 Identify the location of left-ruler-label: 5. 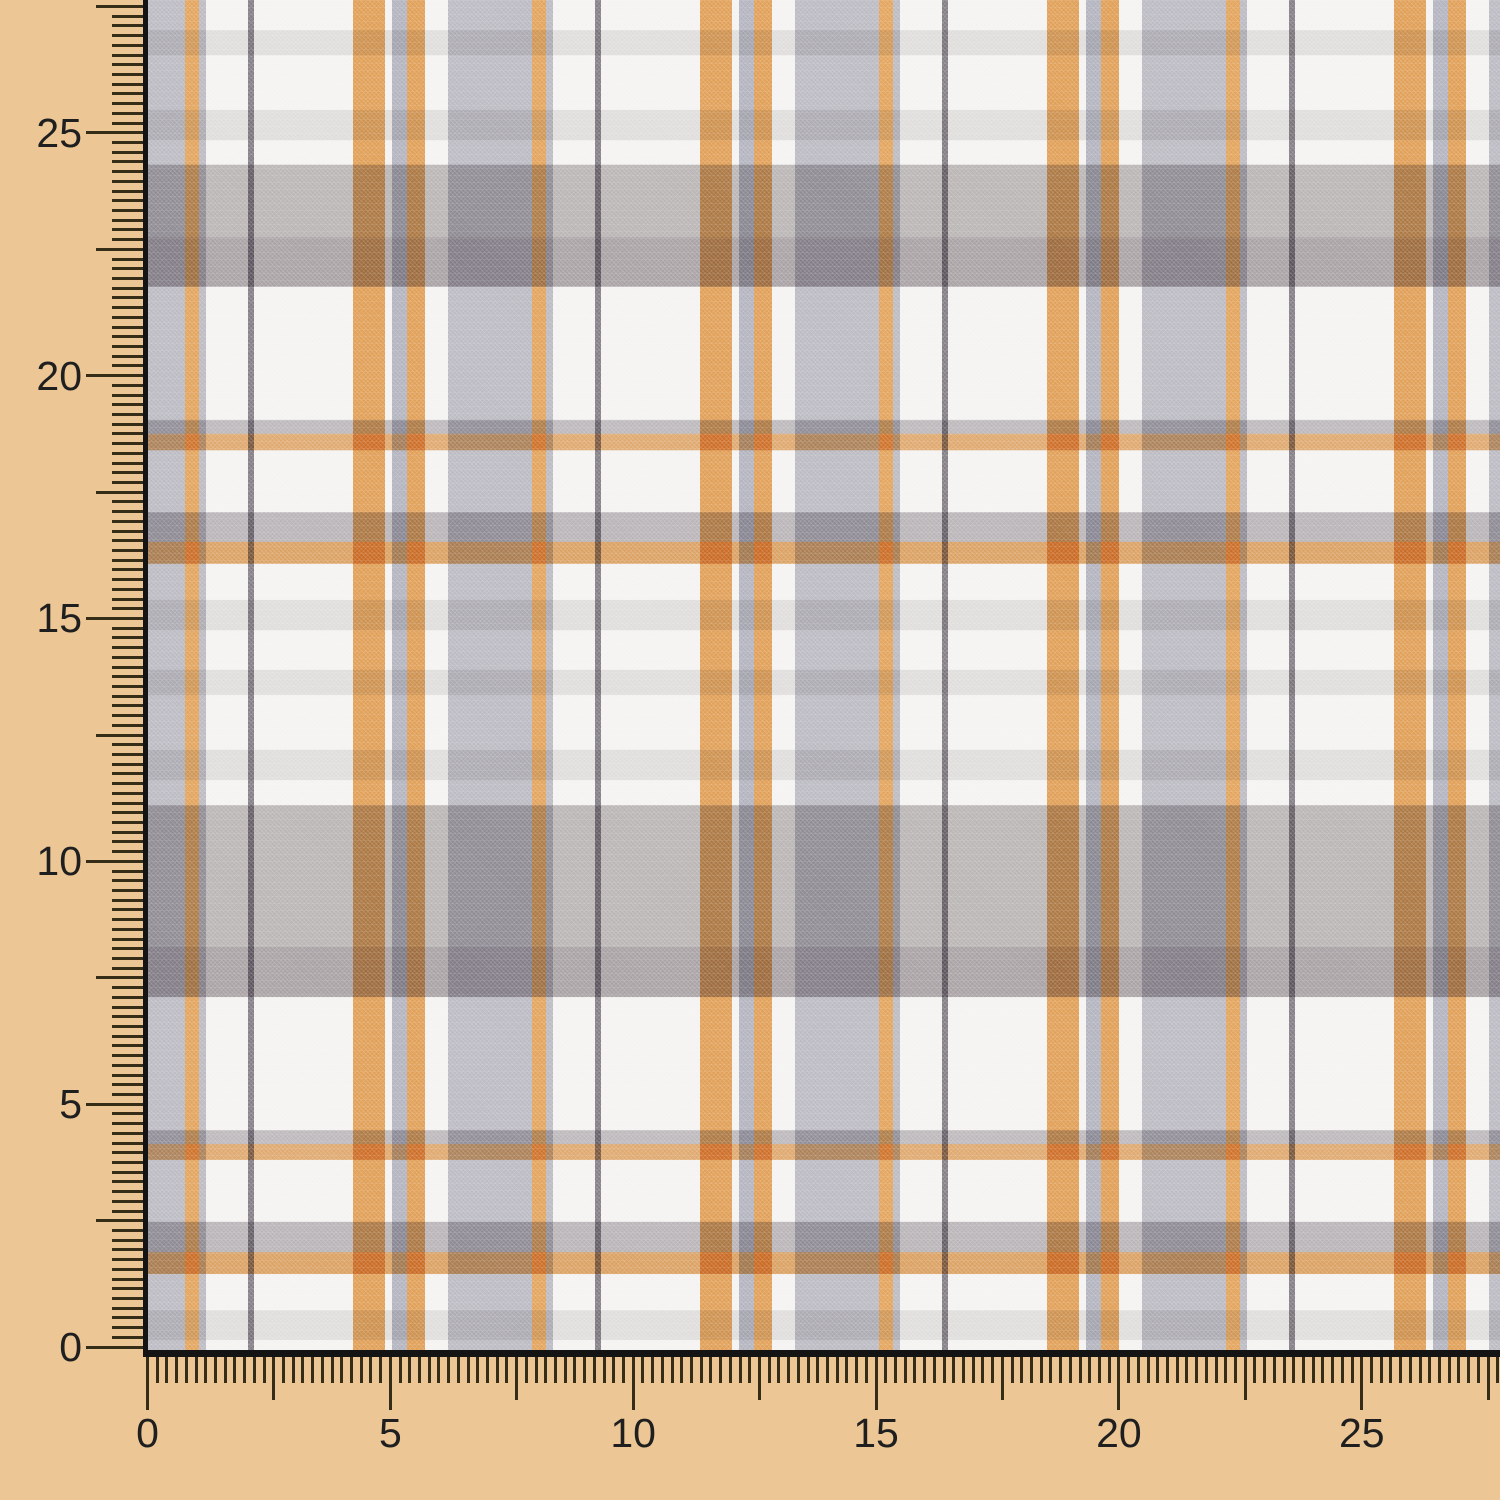
(70, 1104).